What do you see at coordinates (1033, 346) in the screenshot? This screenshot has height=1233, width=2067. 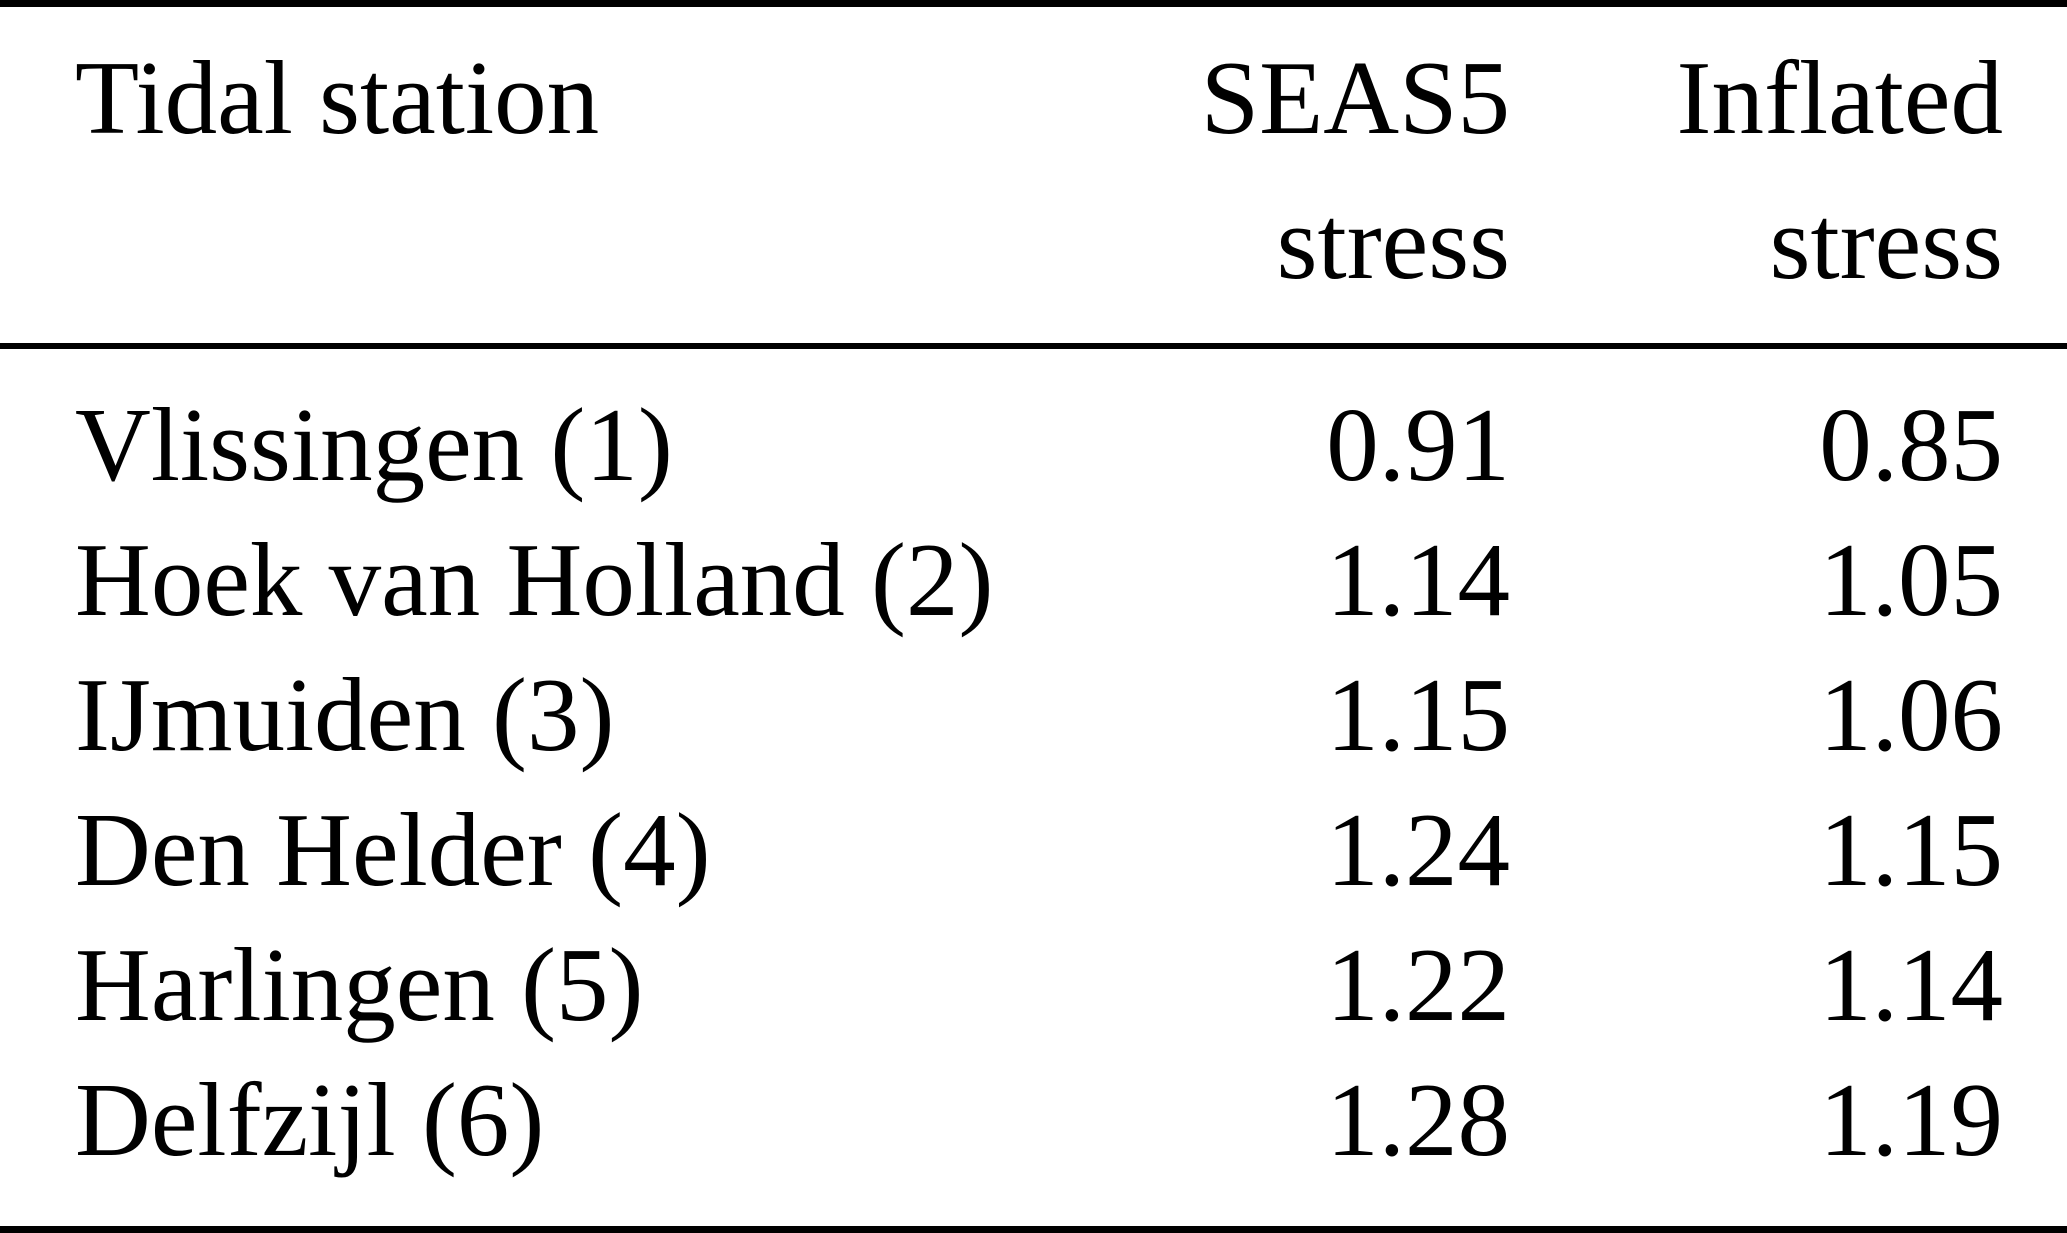 I see `table-header-rule` at bounding box center [1033, 346].